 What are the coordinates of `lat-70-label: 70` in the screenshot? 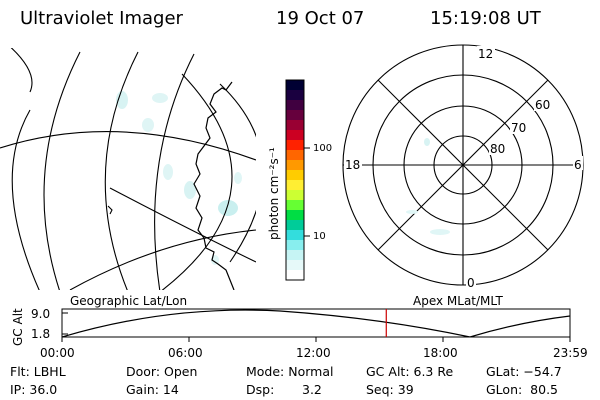 It's located at (518, 128).